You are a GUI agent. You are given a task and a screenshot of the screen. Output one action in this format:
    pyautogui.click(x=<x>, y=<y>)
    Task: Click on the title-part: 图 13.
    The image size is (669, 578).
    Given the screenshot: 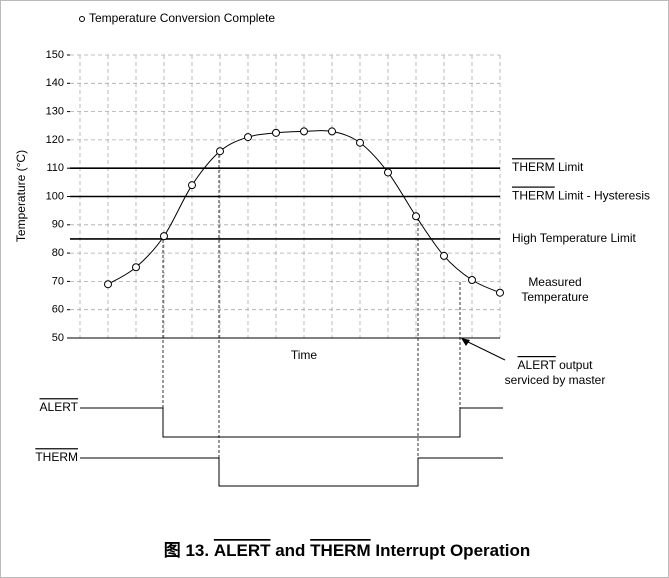 What is the action you would take?
    pyautogui.click(x=189, y=550)
    